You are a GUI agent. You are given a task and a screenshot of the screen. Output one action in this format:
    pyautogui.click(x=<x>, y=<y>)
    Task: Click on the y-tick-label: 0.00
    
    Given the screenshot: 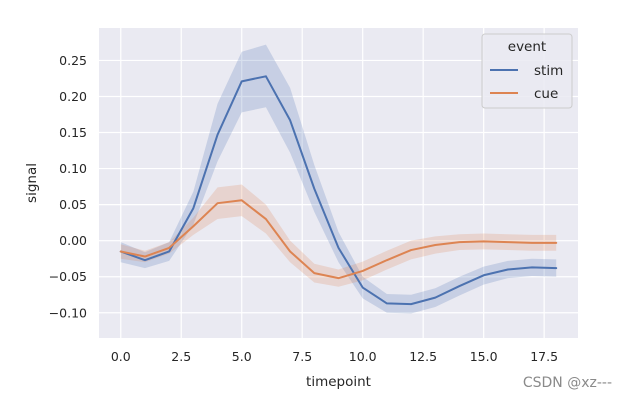 What is the action you would take?
    pyautogui.click(x=73, y=240)
    